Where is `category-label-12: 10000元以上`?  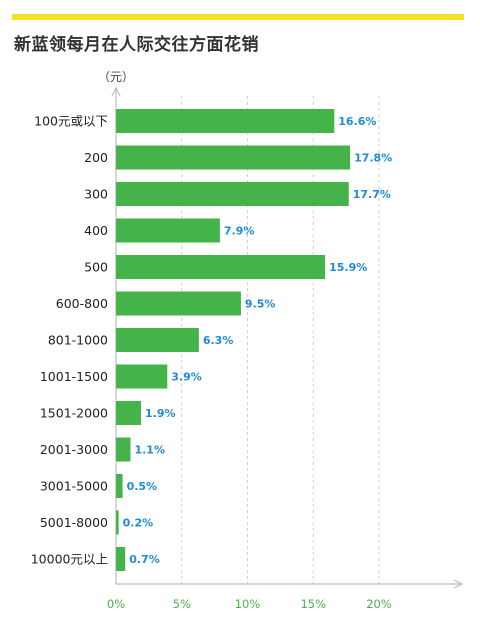 category-label-12: 10000元以上 is located at coordinates (69, 559).